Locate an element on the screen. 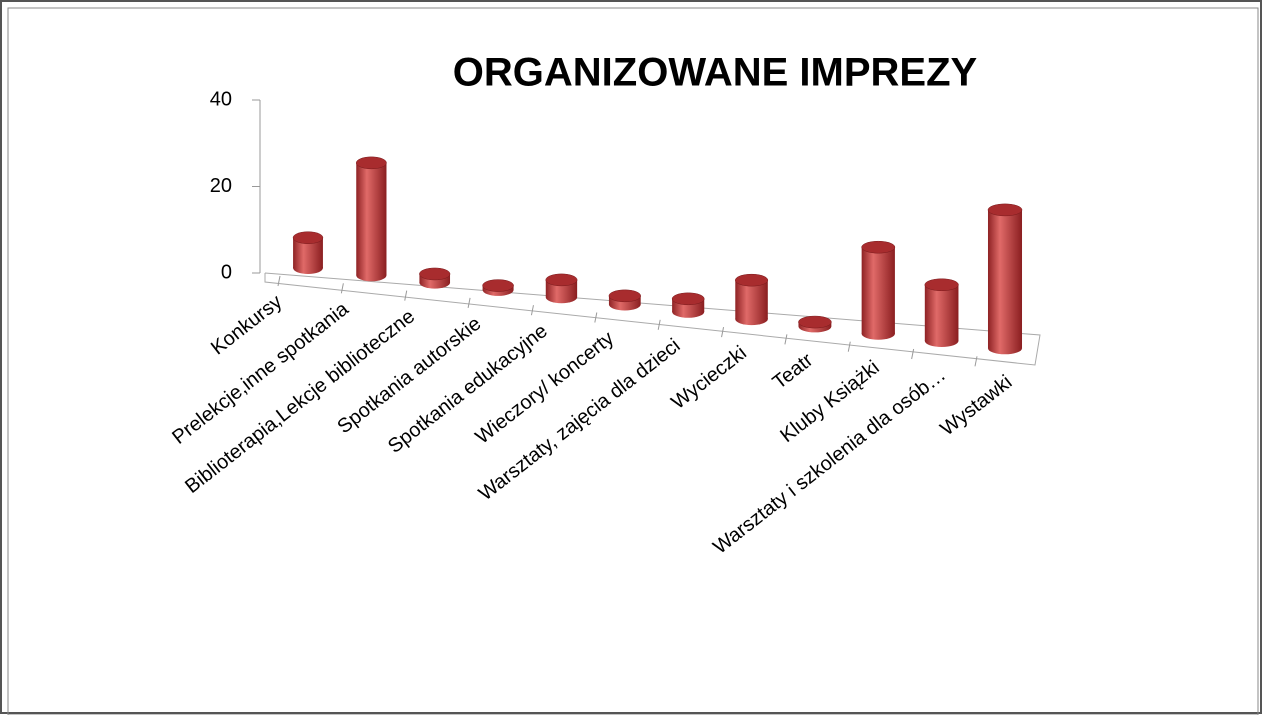  x-tick-label: Spotkania autorskie is located at coordinates (409, 375).